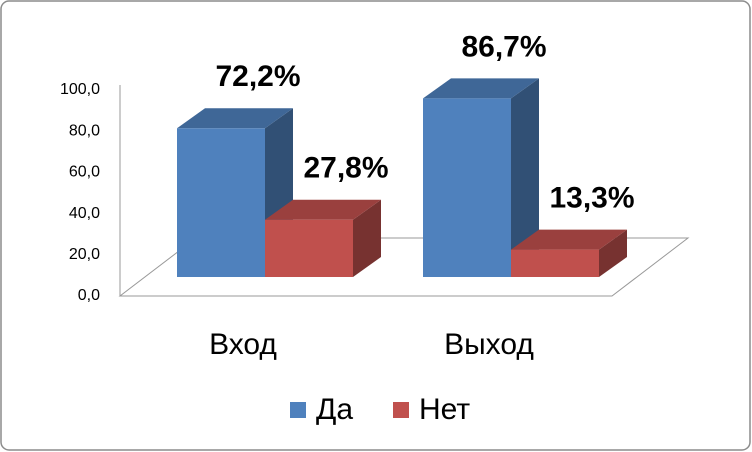  I want to click on data-label: 27,8%, so click(345, 168).